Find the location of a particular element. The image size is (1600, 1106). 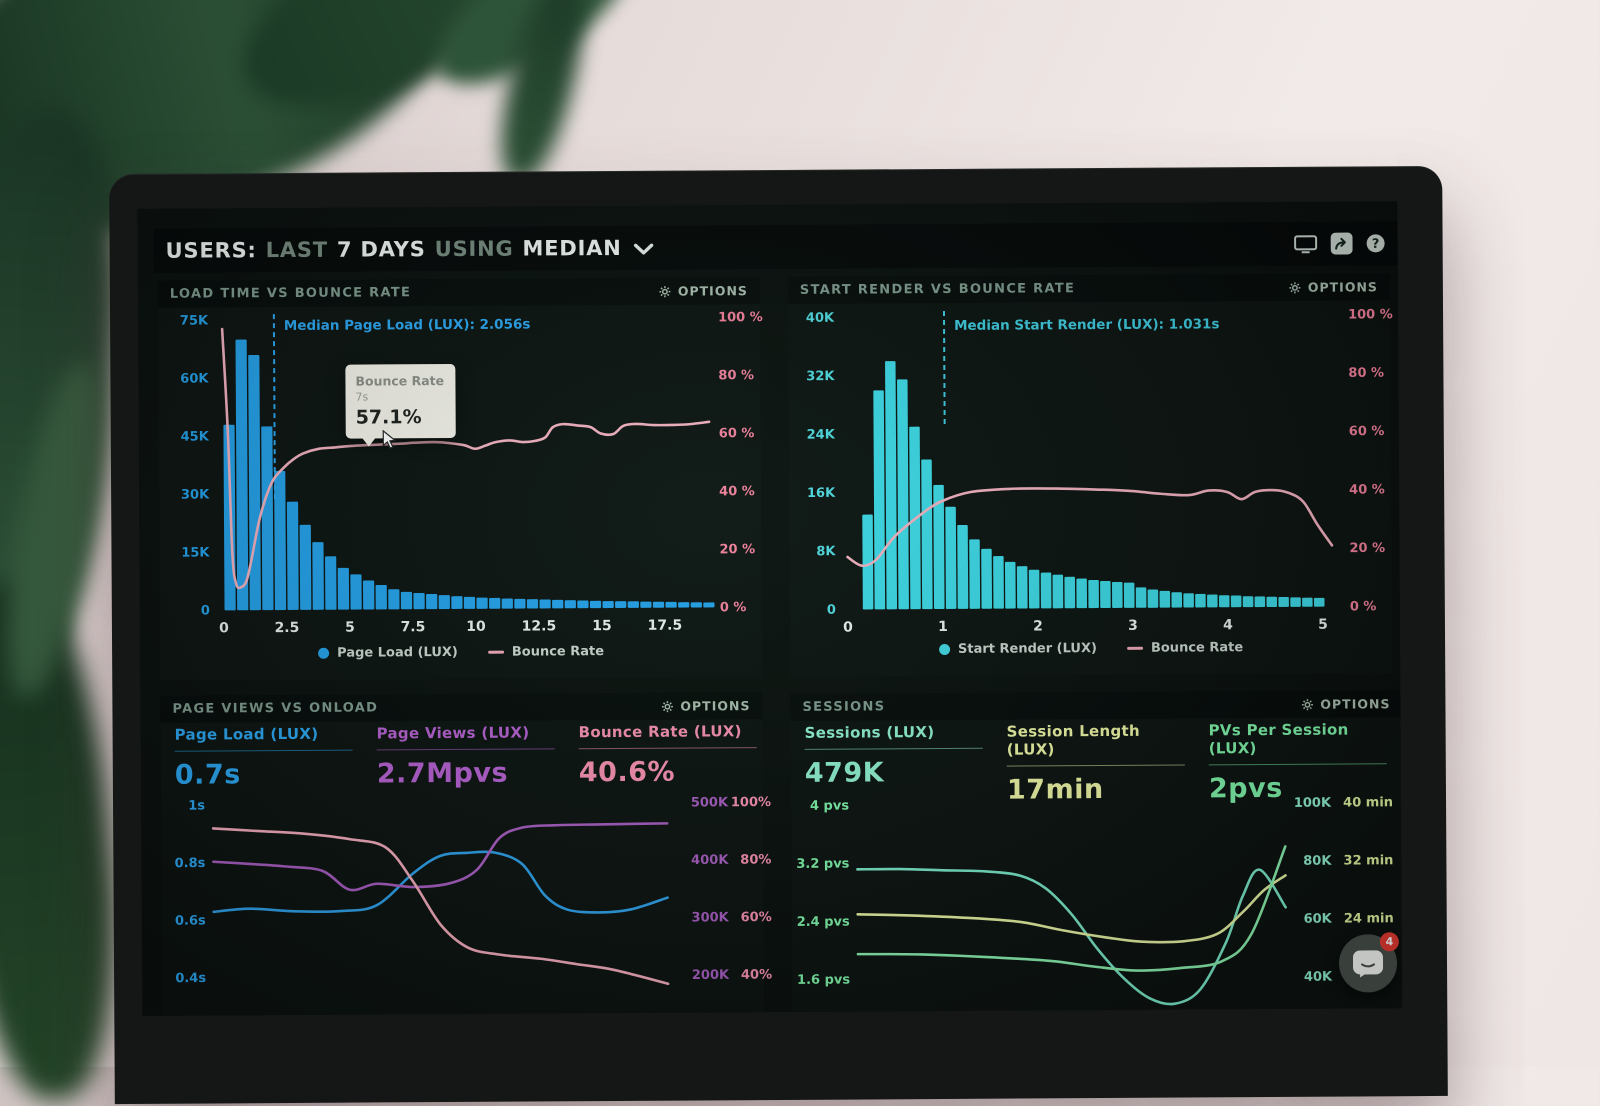

tooltip-series: Bounce Rate is located at coordinates (400, 381).